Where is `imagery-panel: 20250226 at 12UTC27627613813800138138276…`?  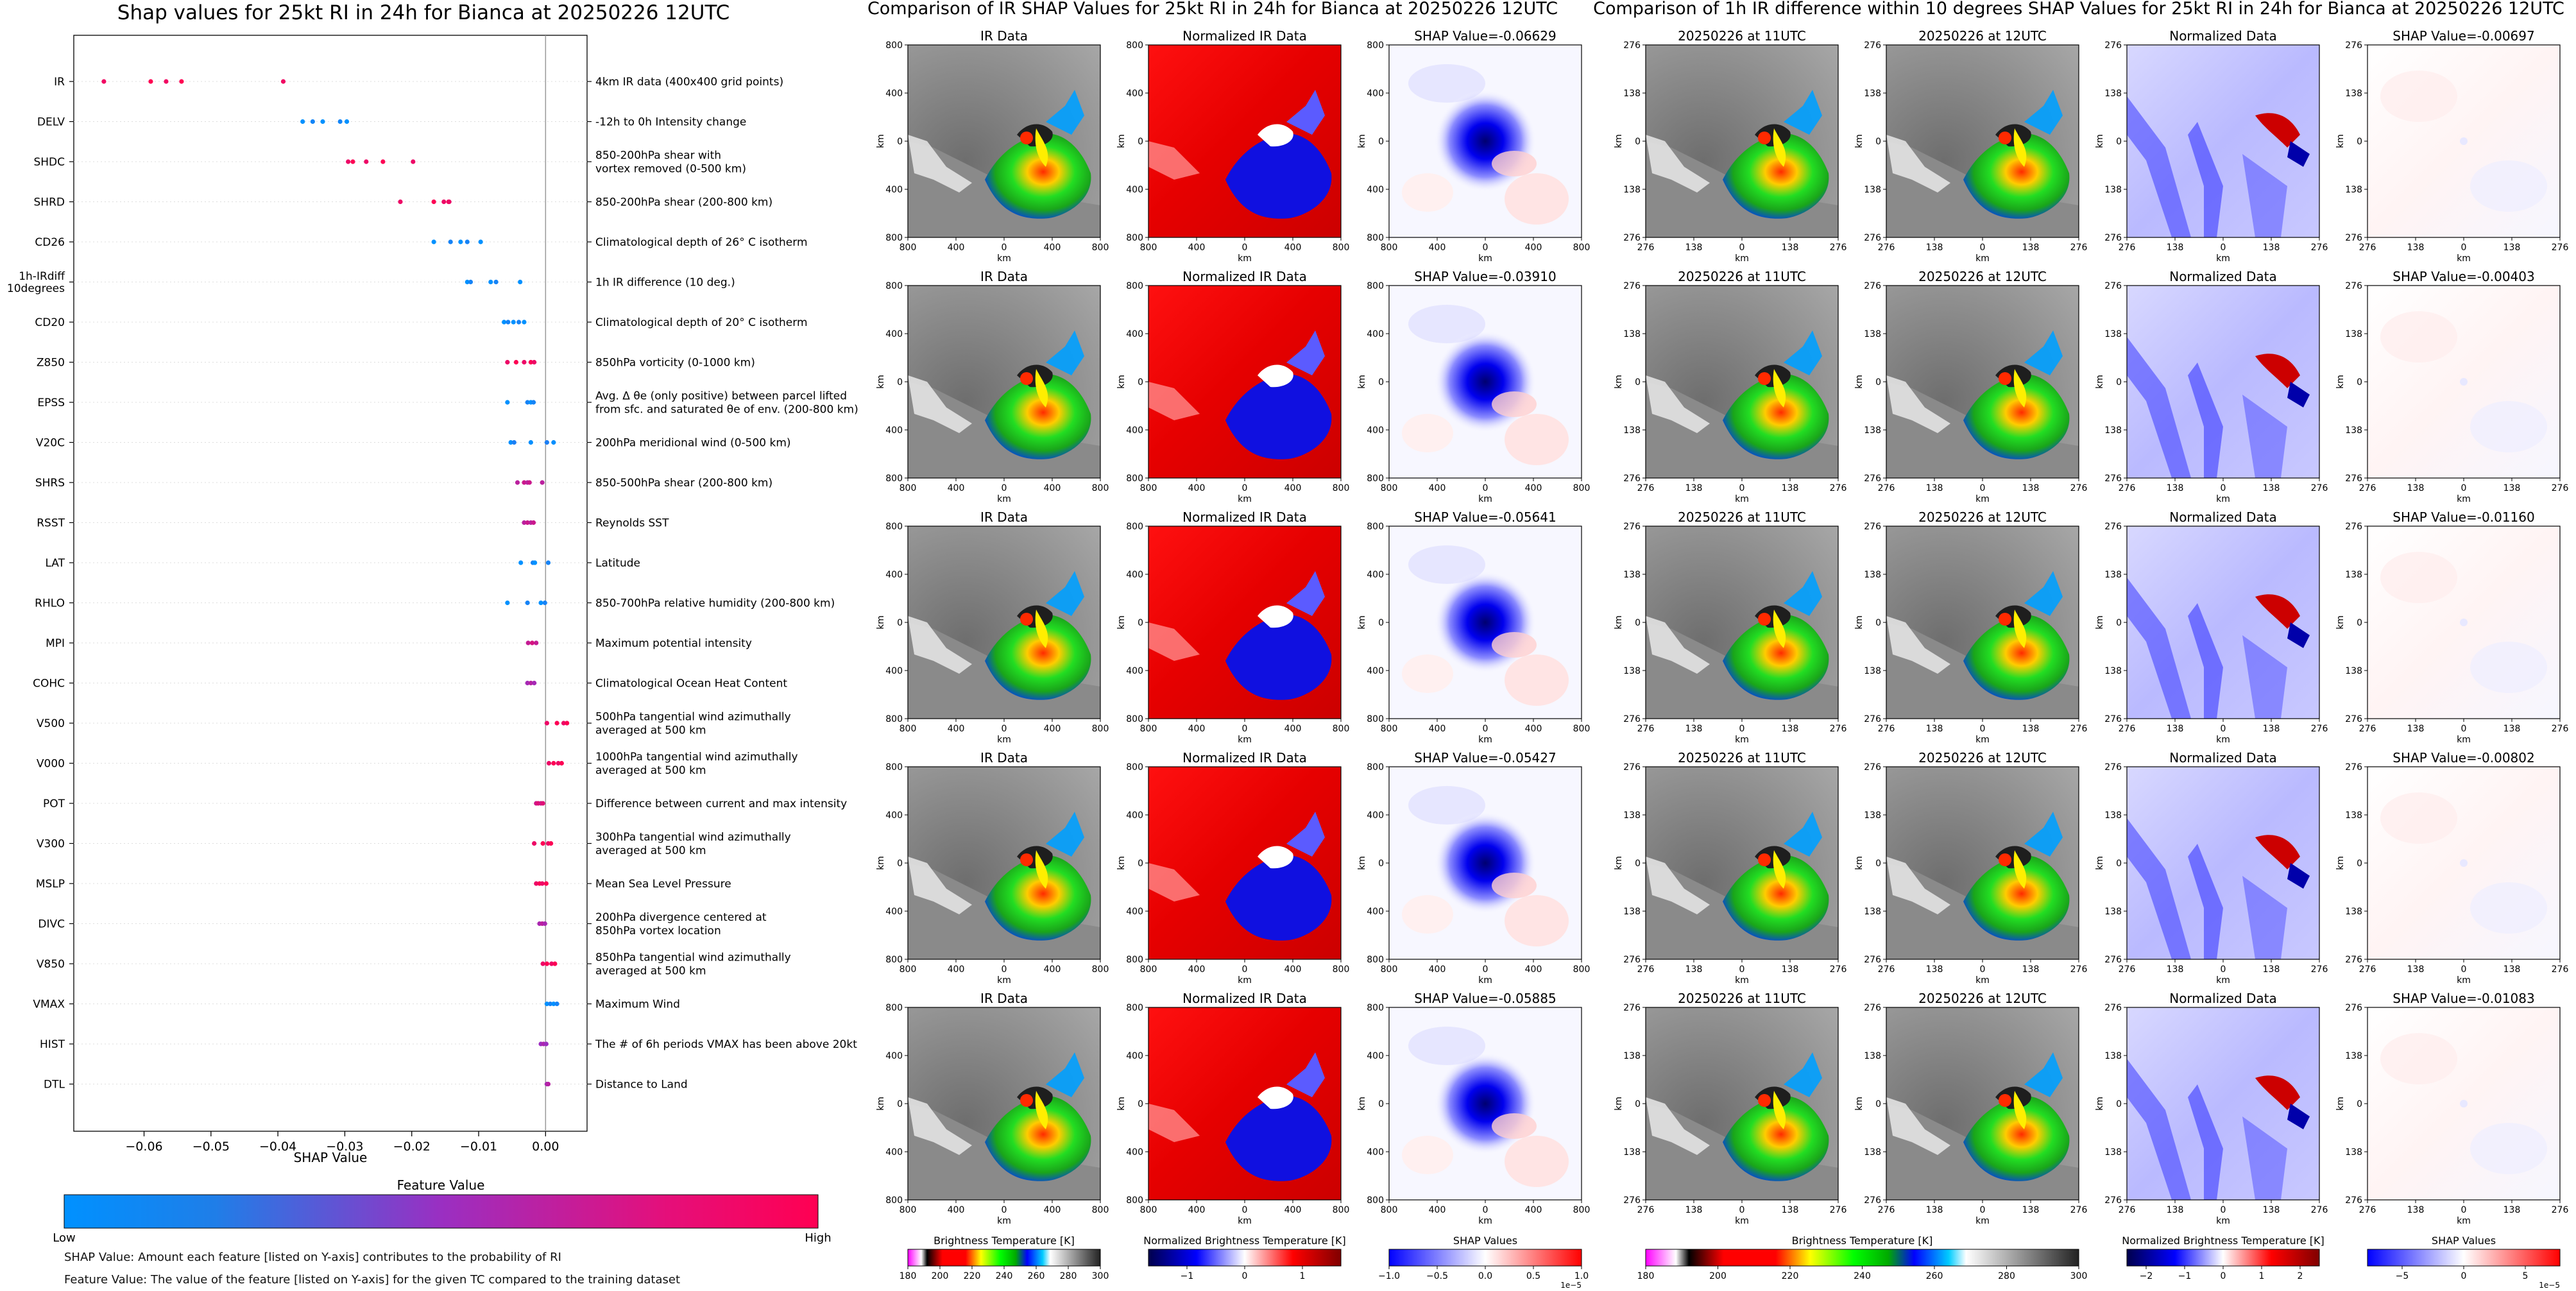 imagery-panel: 20250226 at 12UTC27627613813800138138276… is located at coordinates (1970, 868).